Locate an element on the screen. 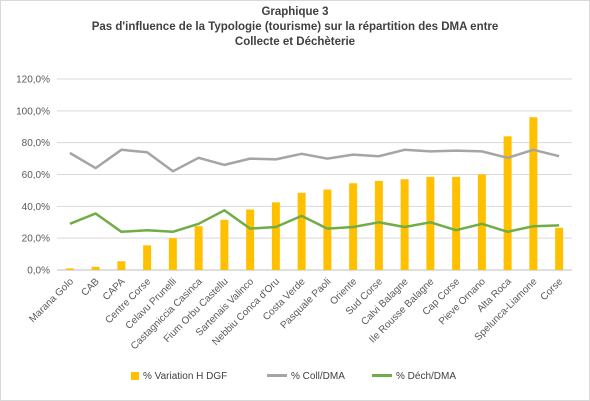  legend-item-dech: % Déch/DMA is located at coordinates (414, 376).